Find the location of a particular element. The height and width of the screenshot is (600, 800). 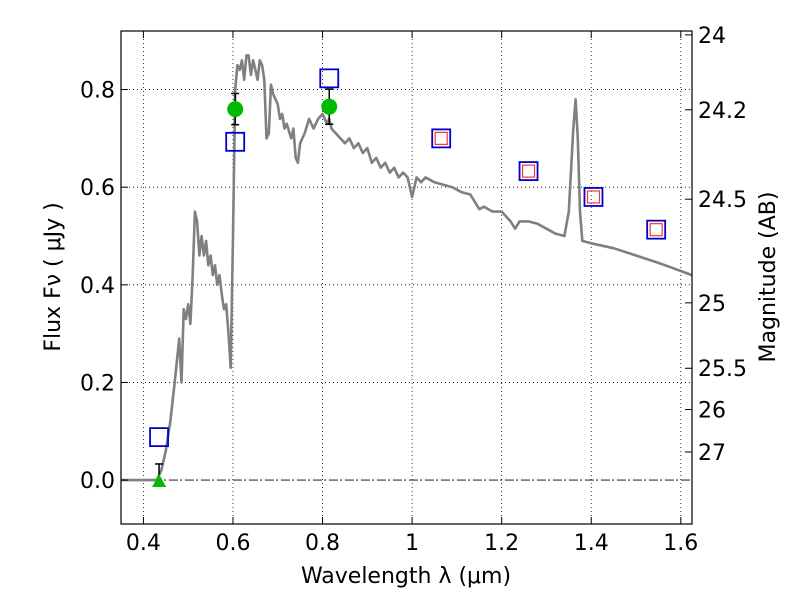

y2-tick-label: 25.5 is located at coordinates (722, 369).